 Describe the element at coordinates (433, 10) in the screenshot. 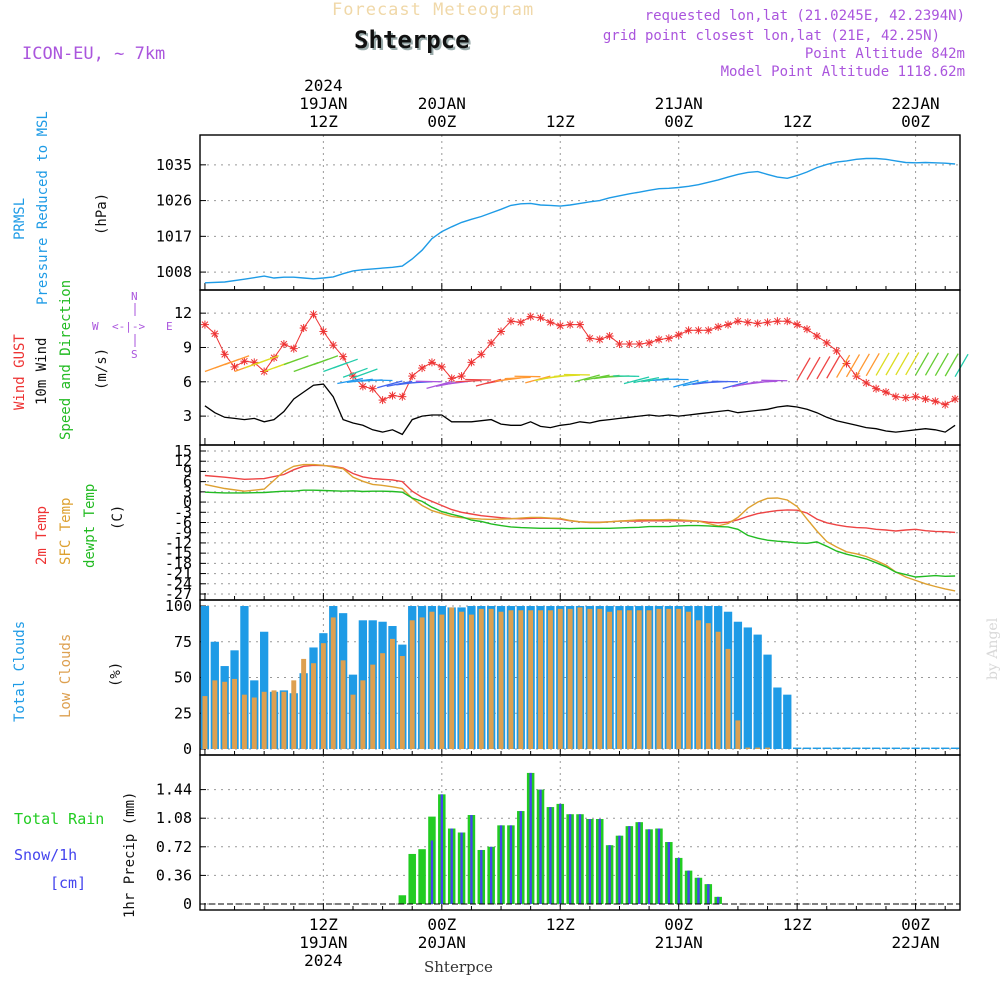

I see `chart-title: Forecast Meteogram` at that location.